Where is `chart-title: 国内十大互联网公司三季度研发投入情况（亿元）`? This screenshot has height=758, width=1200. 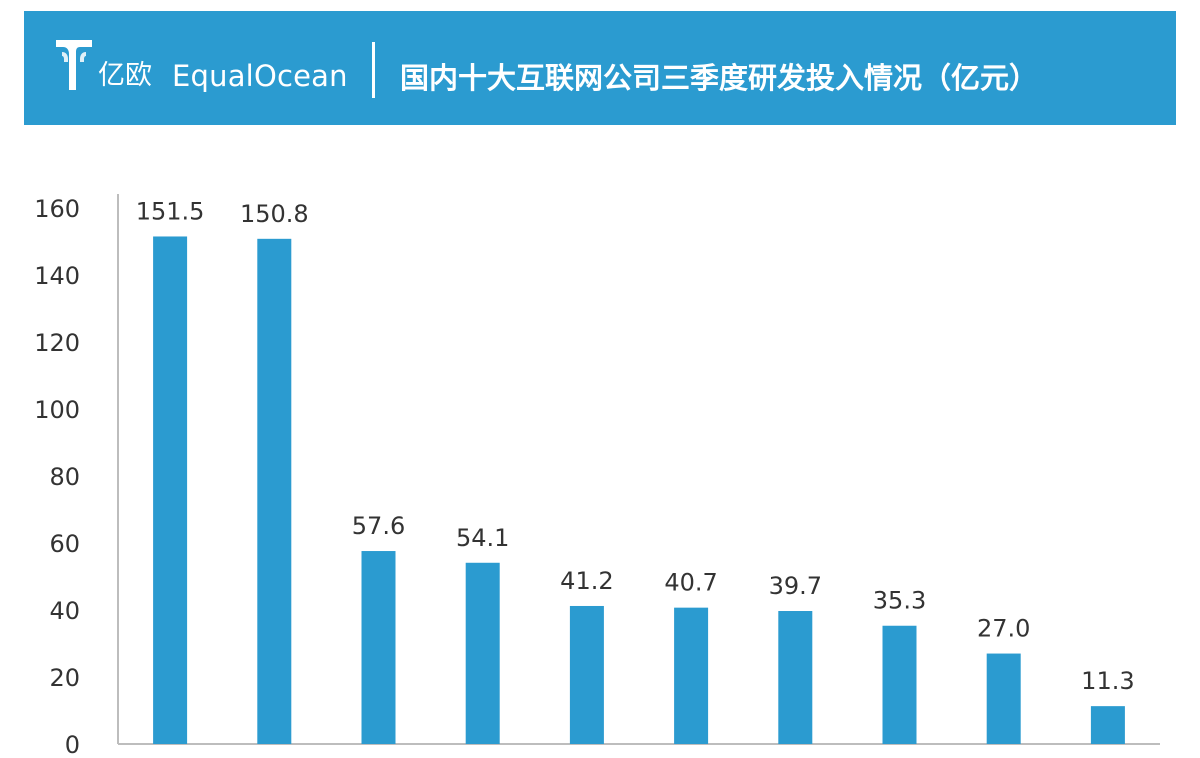
chart-title: 国内十大互联网公司三季度研发投入情况（亿元） is located at coordinates (719, 78).